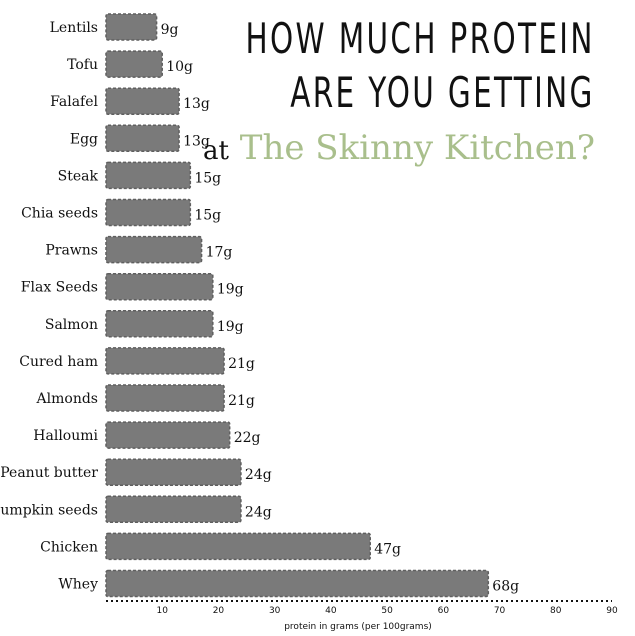 The image size is (635, 636). What do you see at coordinates (387, 611) in the screenshot?
I see `x-tick-label: 50` at bounding box center [387, 611].